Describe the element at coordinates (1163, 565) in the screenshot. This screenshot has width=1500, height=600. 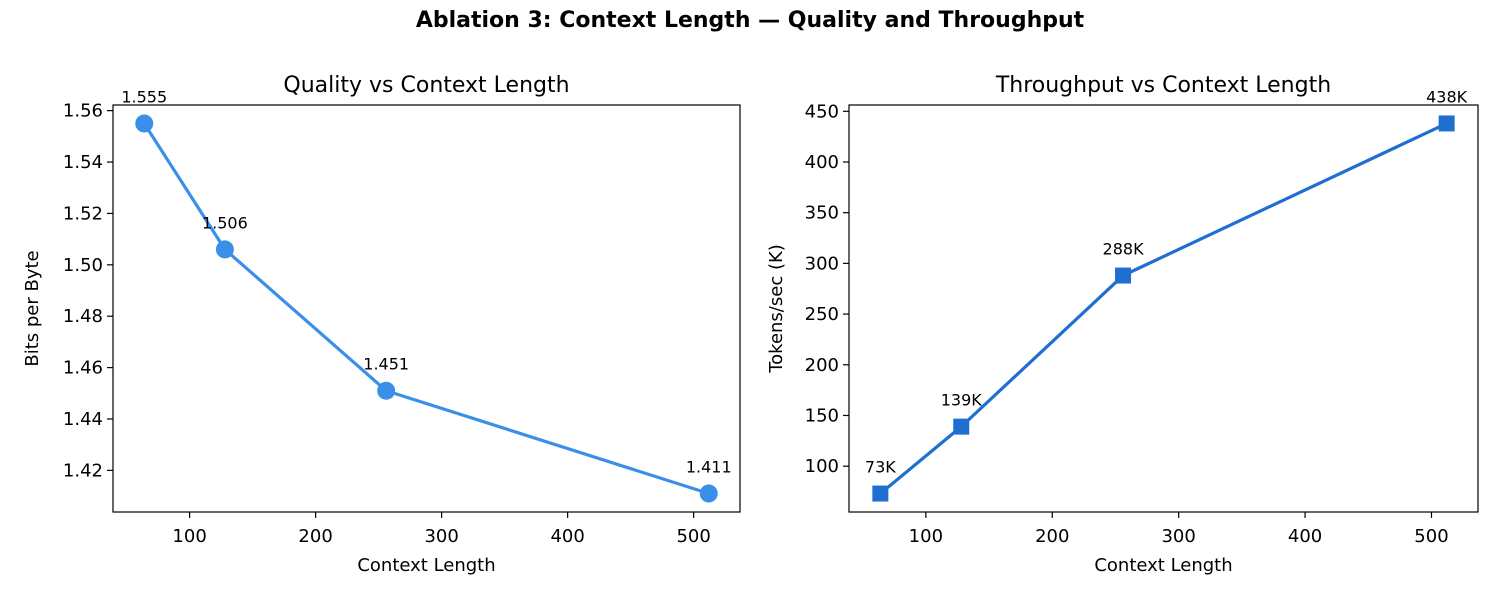
I see `throughput-x-axis-label: Context Length` at that location.